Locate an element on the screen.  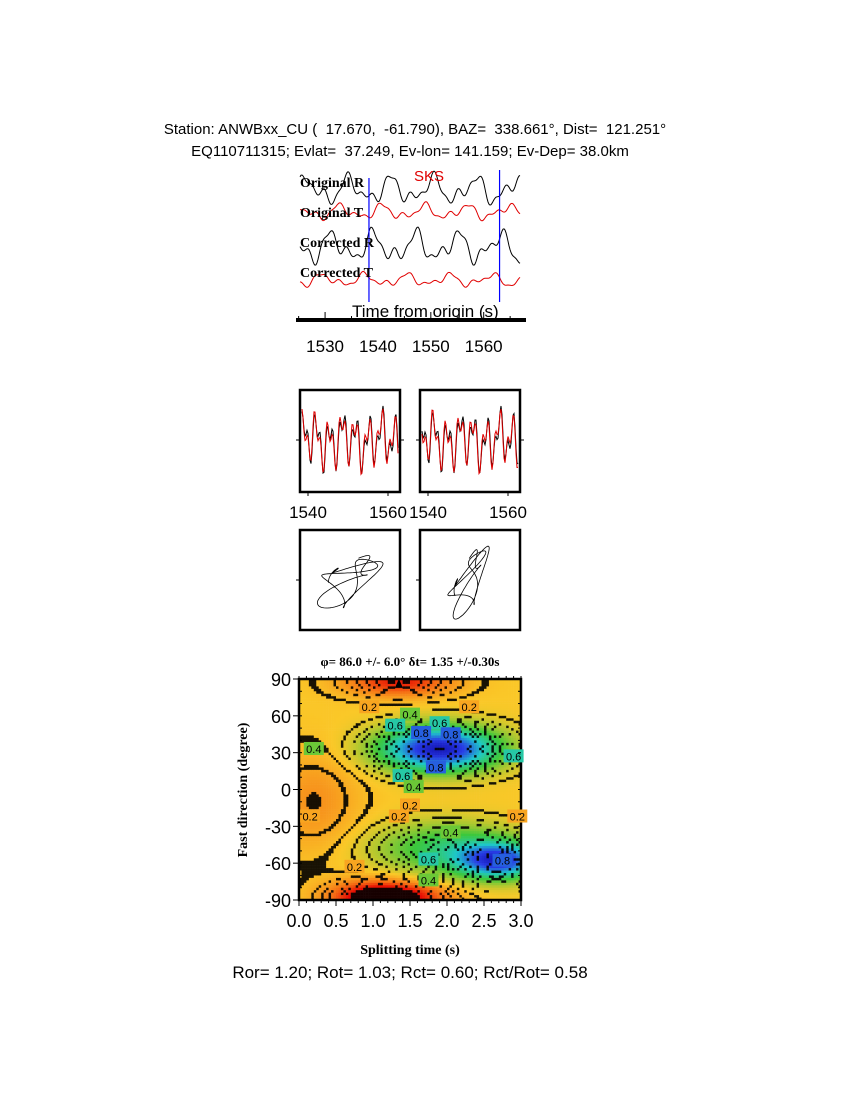
tick-label: 1540 is located at coordinates (308, 512).